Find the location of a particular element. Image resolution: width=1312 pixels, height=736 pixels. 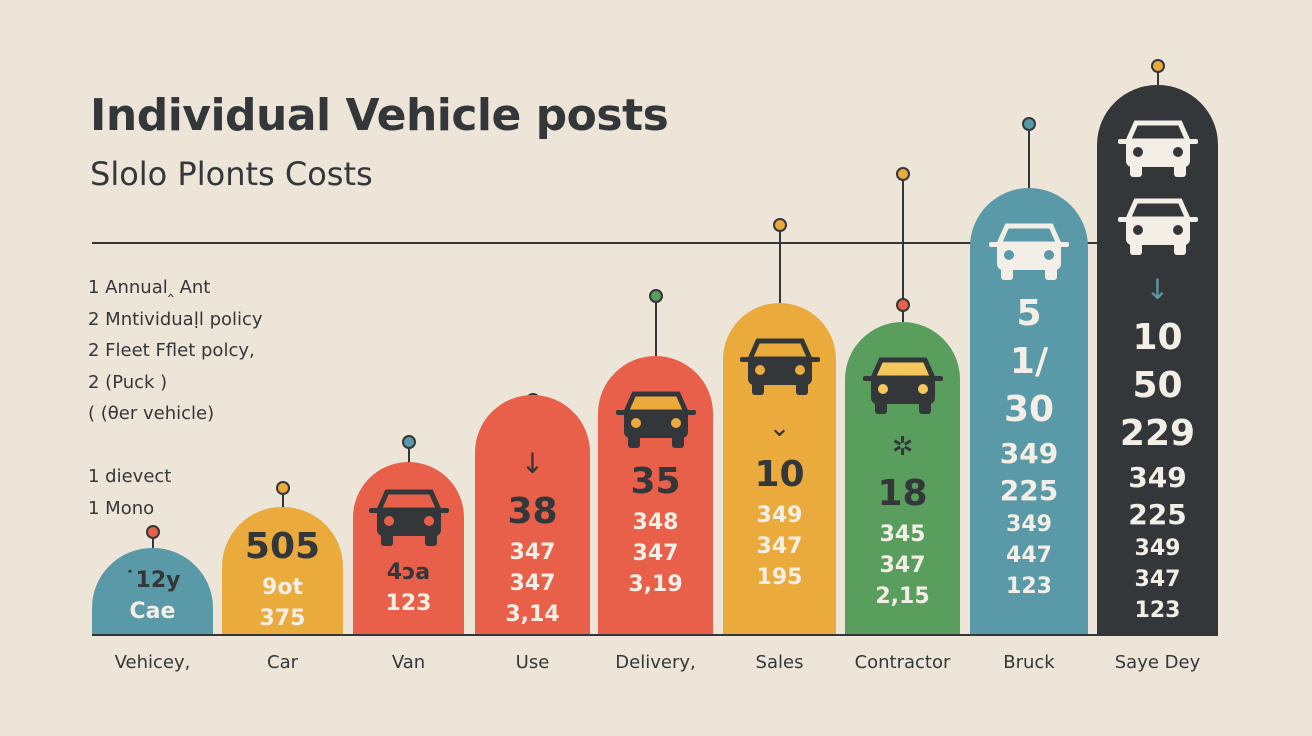

bar-label: 5 is located at coordinates (1029, 313).